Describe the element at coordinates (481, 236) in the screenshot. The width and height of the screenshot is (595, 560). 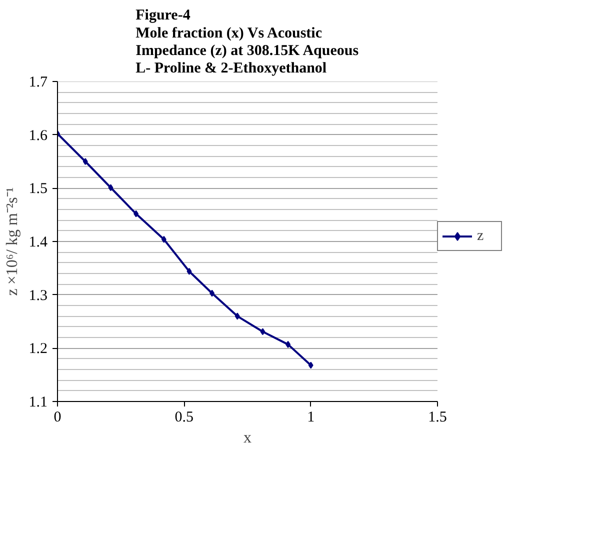
I see `legend-label: z` at that location.